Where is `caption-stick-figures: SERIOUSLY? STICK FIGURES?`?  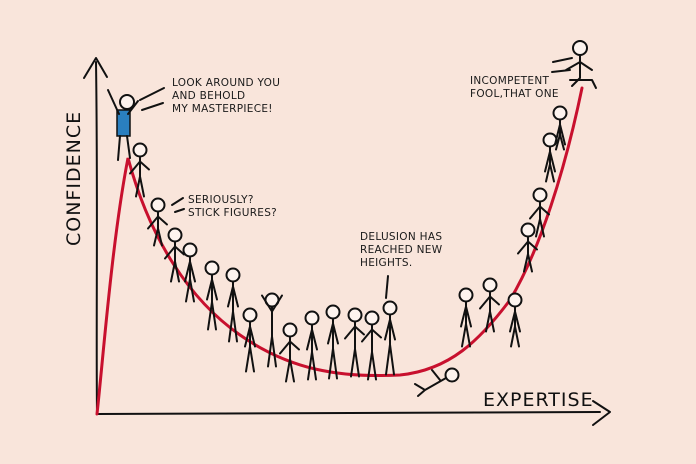 caption-stick-figures: SERIOUSLY? STICK FIGURES? is located at coordinates (224, 206).